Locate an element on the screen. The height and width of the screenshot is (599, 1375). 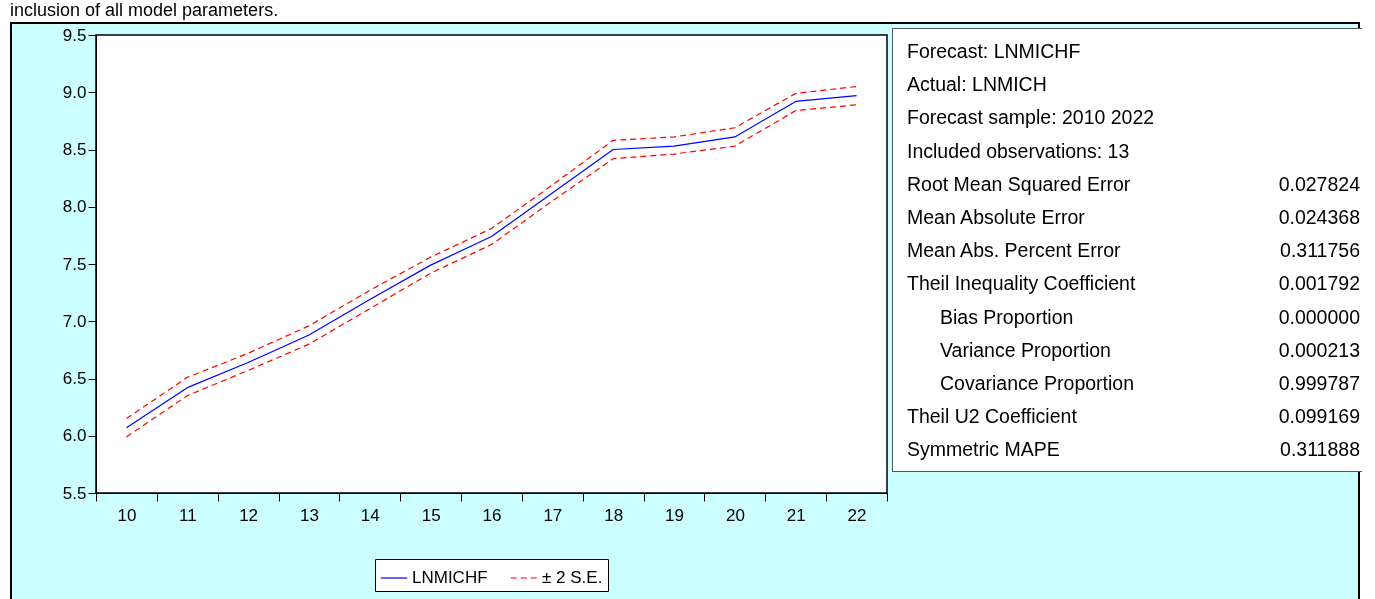
x-tick-label: 17 is located at coordinates (553, 515).